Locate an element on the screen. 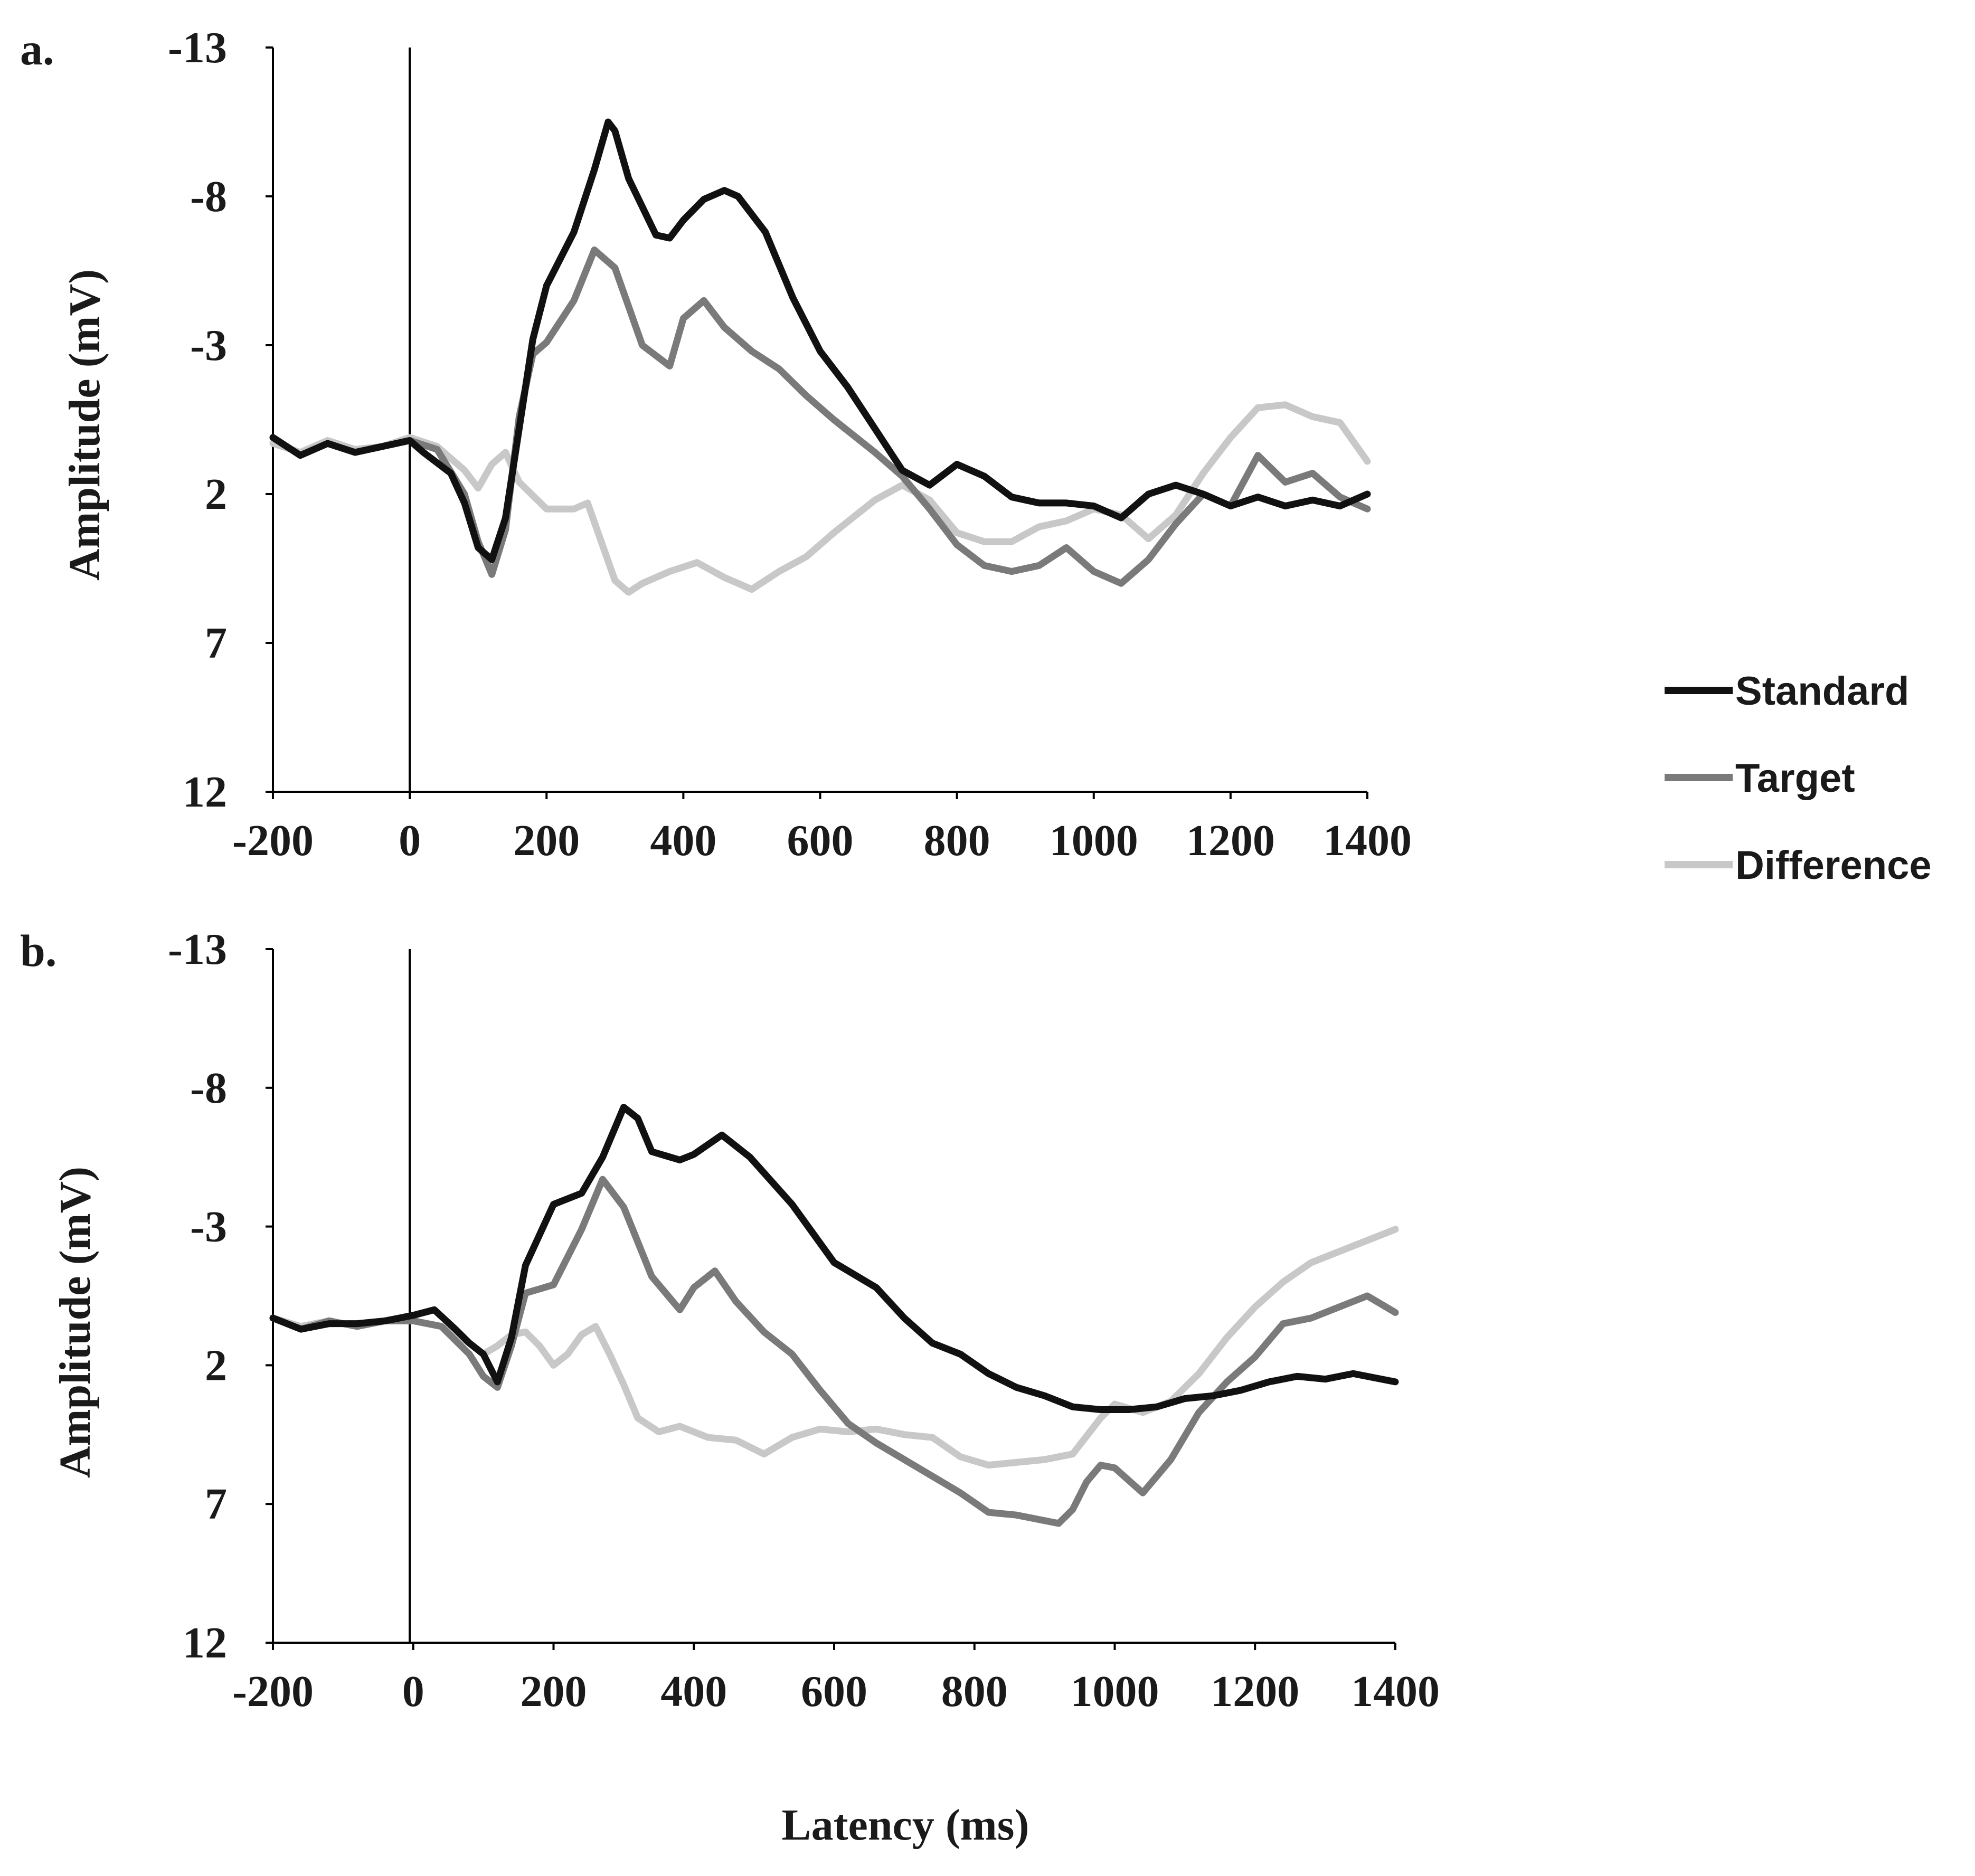 This screenshot has width=1975, height=1876. panel-a-x-ticks: -200 0 200 400 600 800 1000 1200 1400 is located at coordinates (822, 828).